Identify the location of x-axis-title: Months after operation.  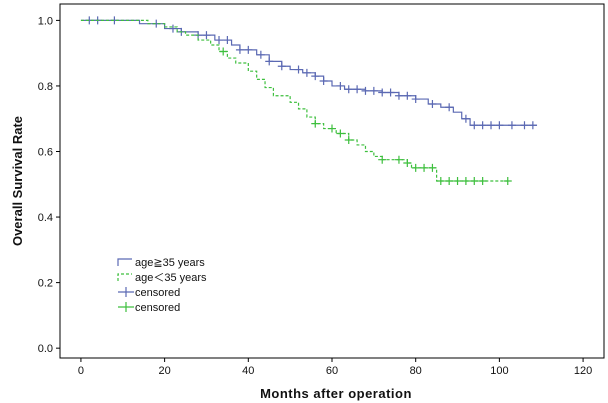
(336, 393).